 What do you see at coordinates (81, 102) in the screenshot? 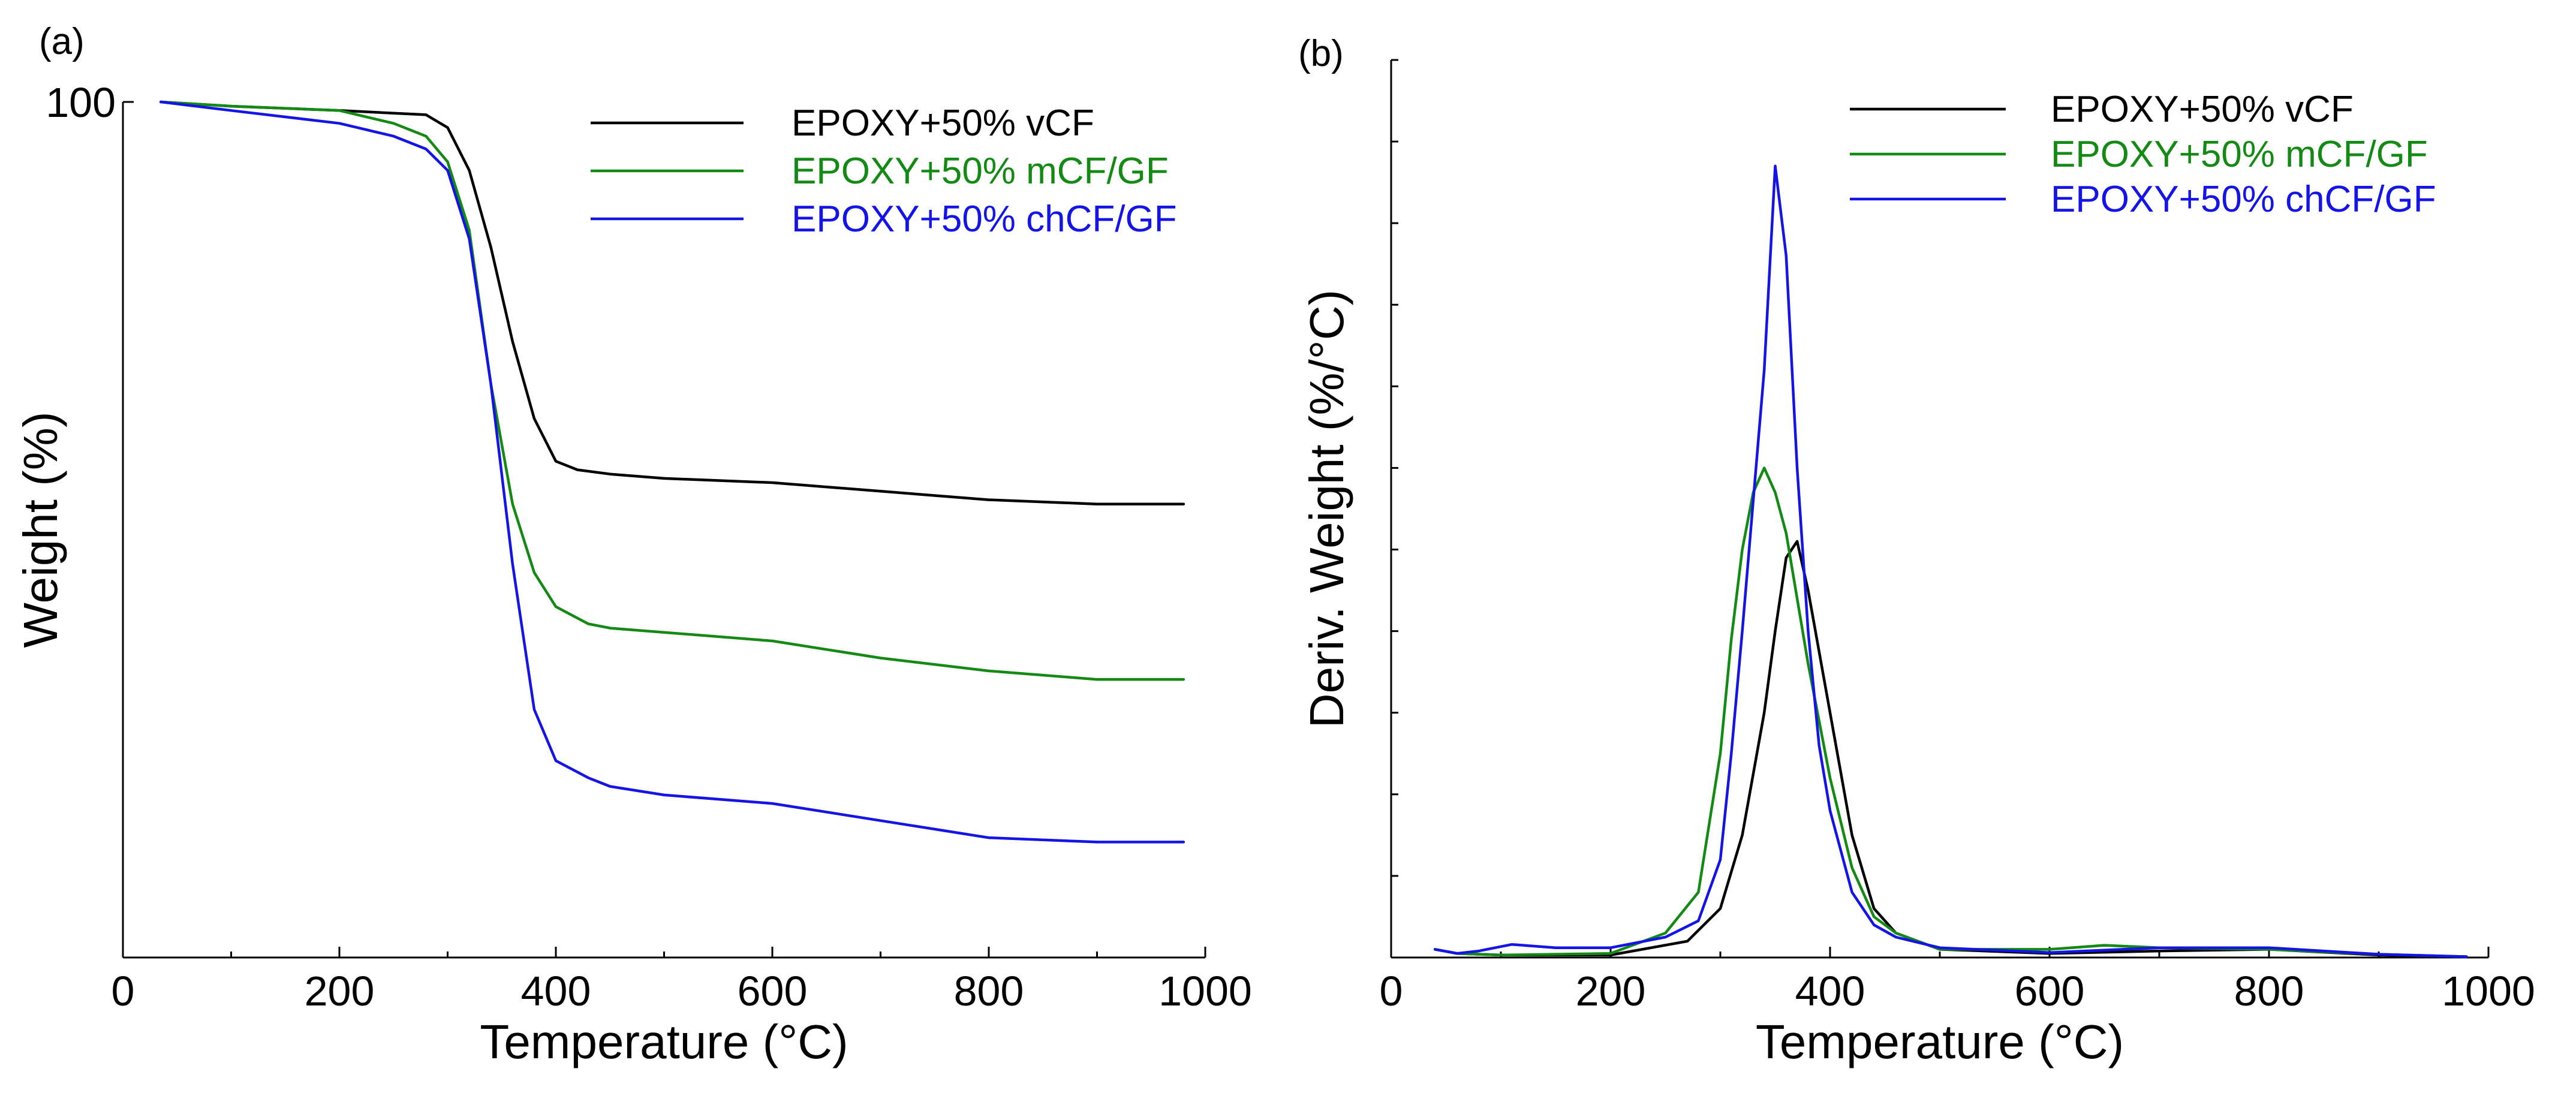
I see `y-tick-label: 100` at bounding box center [81, 102].